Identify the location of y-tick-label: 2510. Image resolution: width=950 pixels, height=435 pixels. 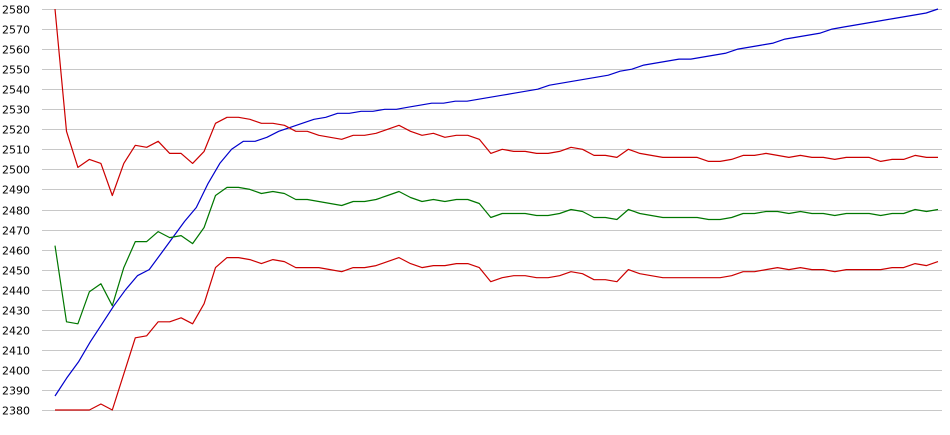
(16, 150).